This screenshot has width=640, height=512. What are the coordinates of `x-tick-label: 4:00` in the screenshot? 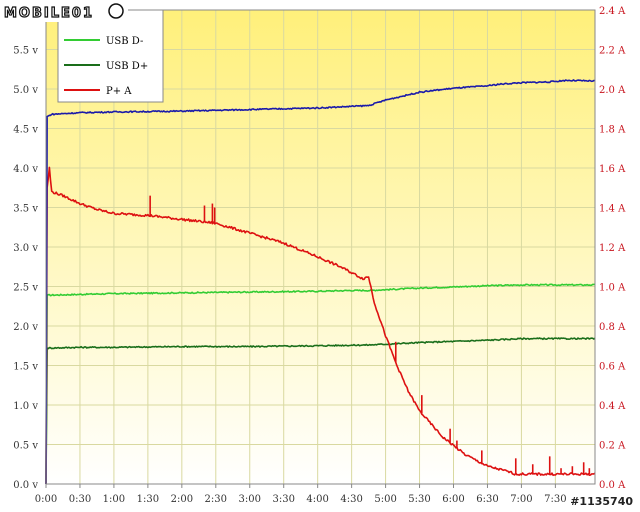 It's located at (317, 499).